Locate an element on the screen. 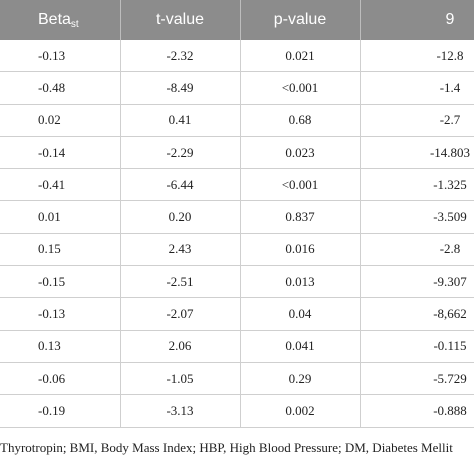 Image resolution: width=474 pixels, height=474 pixels. table-cell: -2.51 is located at coordinates (180, 282).